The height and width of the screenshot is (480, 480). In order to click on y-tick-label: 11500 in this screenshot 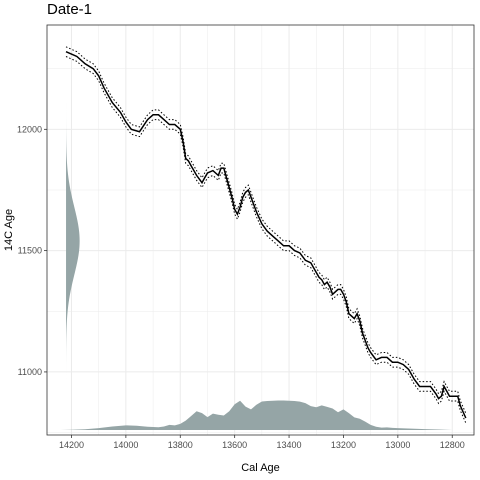, I will do `click(30, 251)`.